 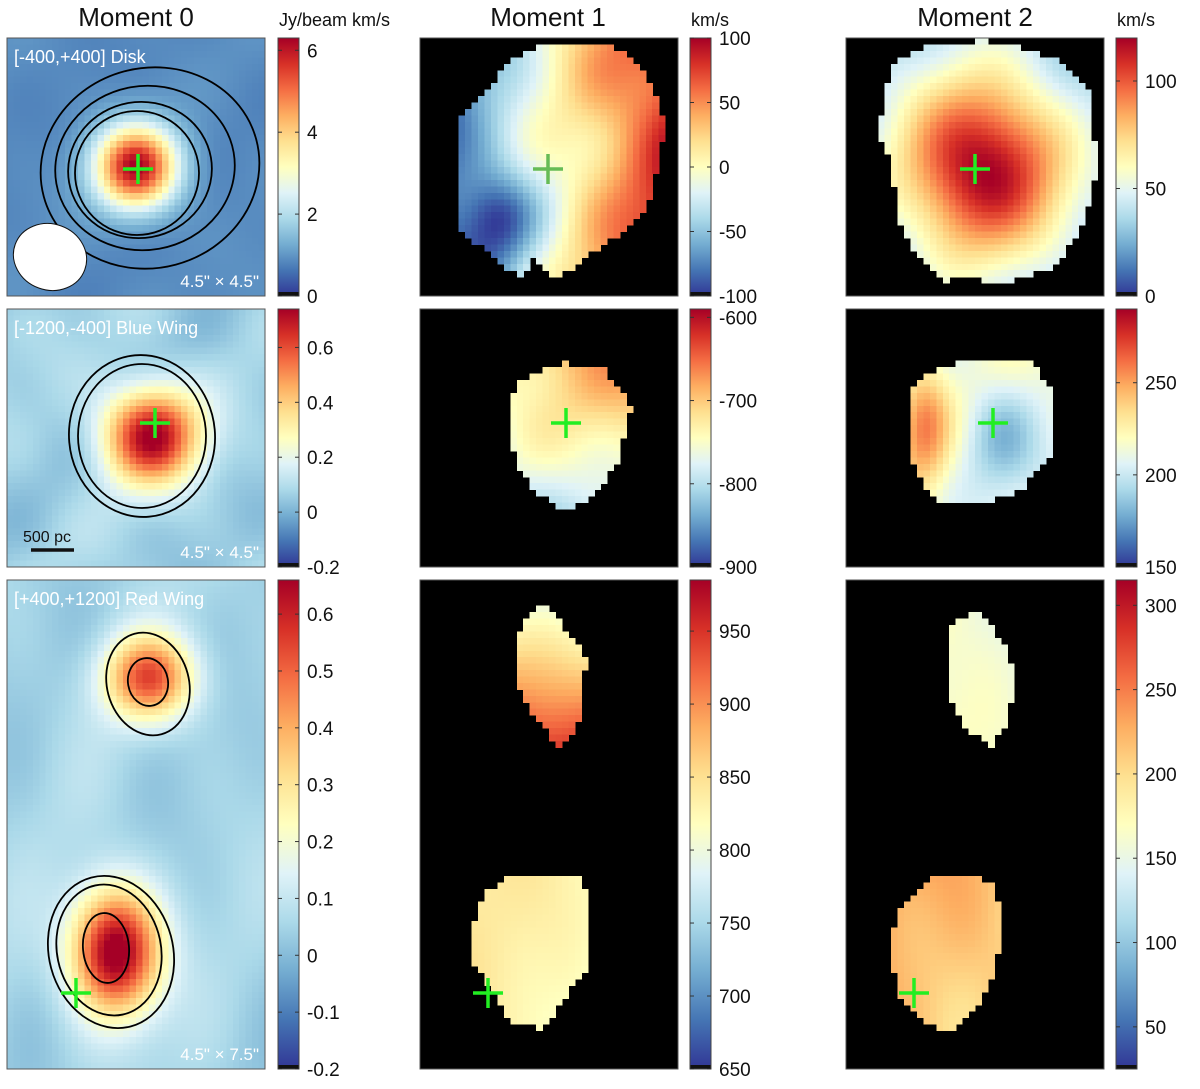 What do you see at coordinates (735, 632) in the screenshot?
I see `colorbar-tick-label: 950` at bounding box center [735, 632].